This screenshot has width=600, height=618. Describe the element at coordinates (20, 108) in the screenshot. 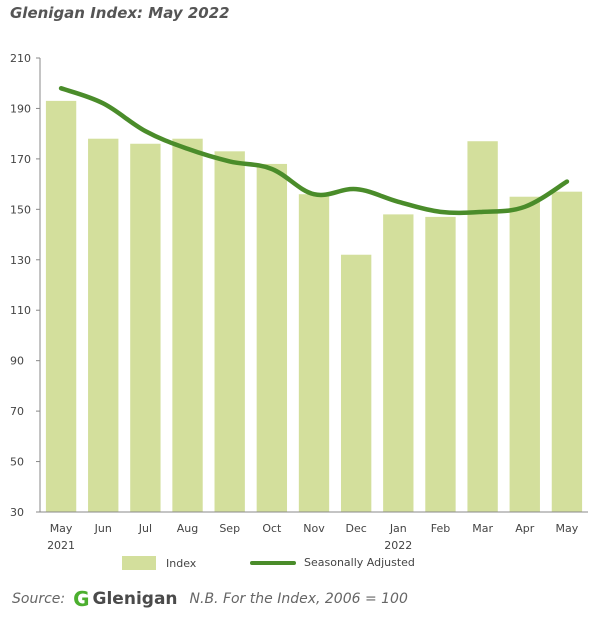

I see `y-tick-label: 190` at that location.